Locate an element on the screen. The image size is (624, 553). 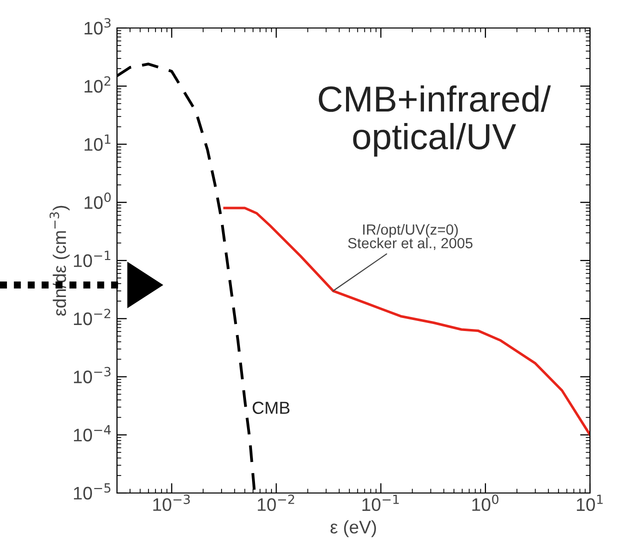
y-tick-label: 10$^{−1}$ is located at coordinates (92, 259).